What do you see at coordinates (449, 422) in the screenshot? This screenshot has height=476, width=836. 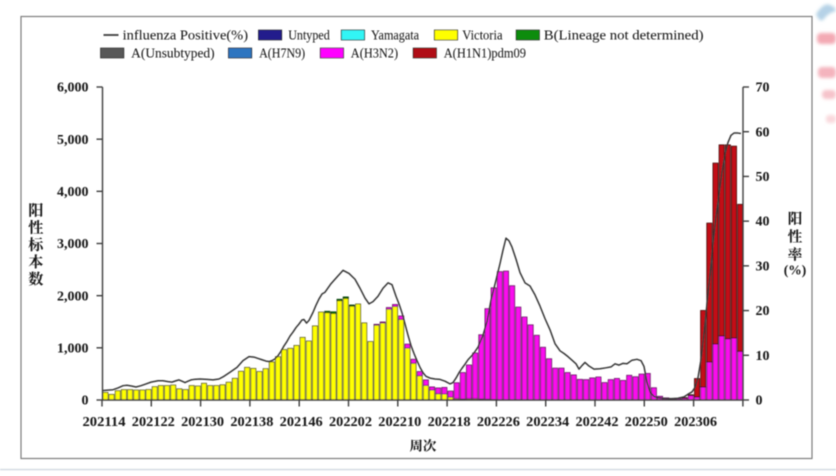 I see `svg-text: 202218` at bounding box center [449, 422].